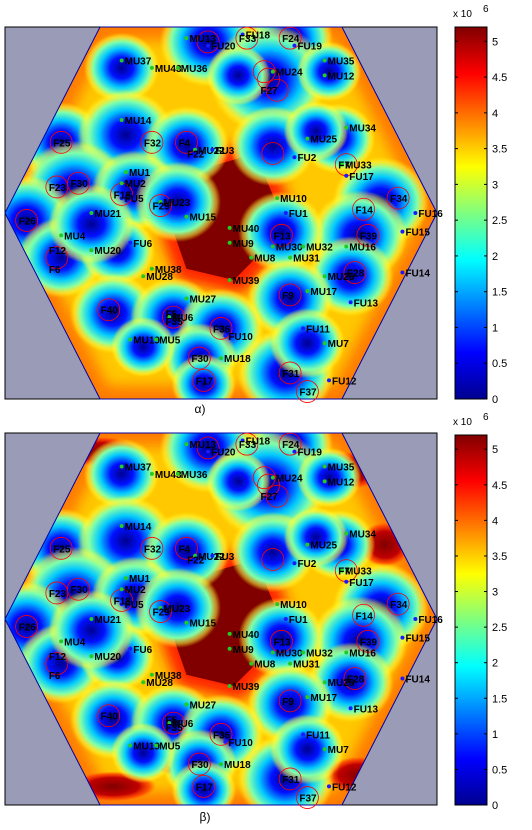 This screenshot has height=830, width=532. What do you see at coordinates (224, 151) in the screenshot?
I see `fu-label: FU3` at bounding box center [224, 151].